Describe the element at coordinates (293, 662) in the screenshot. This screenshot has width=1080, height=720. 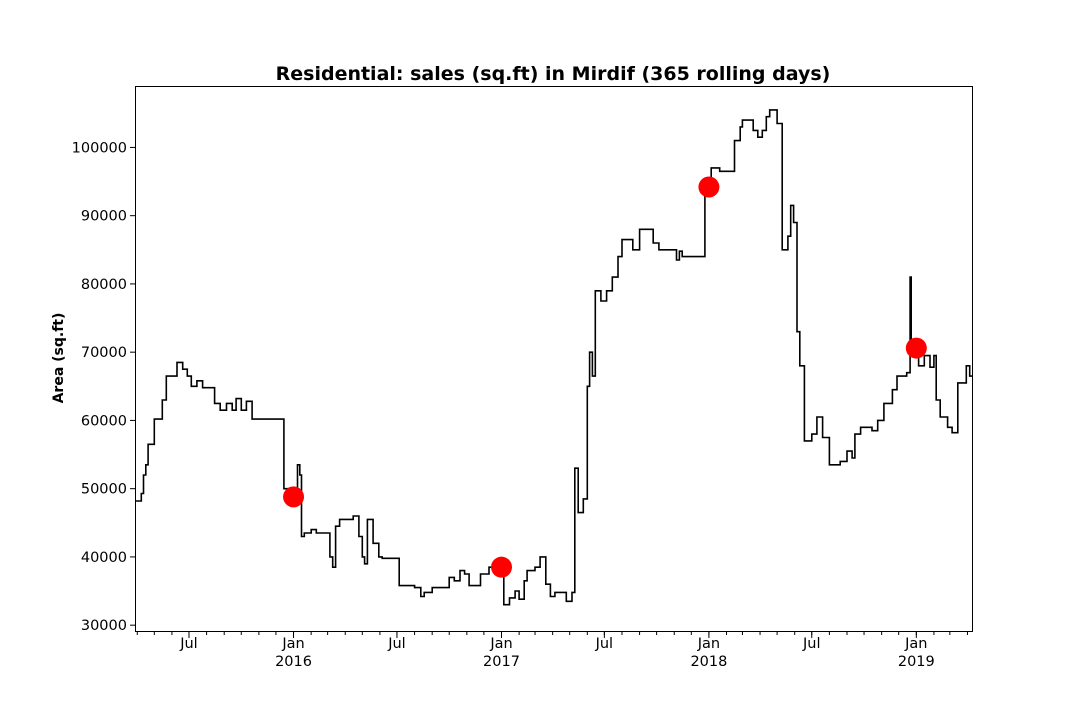
I see `x-tick-year-label: 2016` at that location.